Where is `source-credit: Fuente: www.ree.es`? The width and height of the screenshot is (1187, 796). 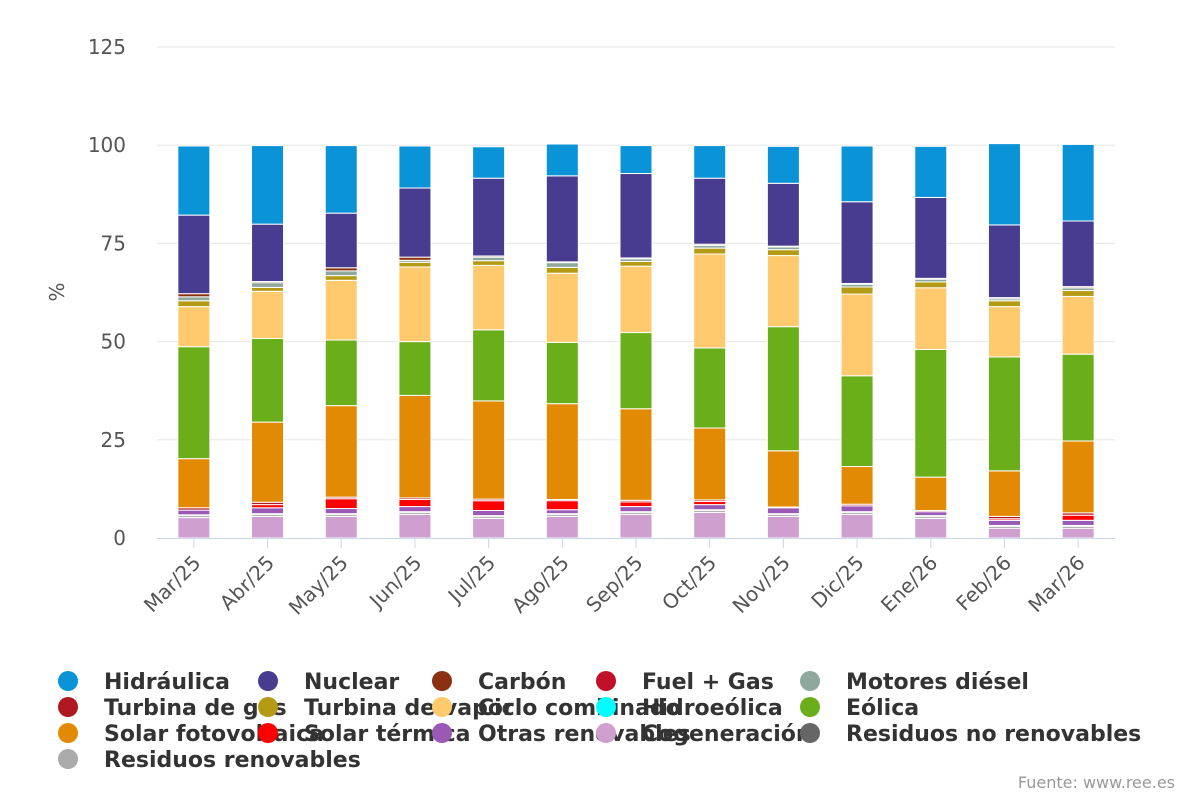
source-credit: Fuente: www.ree.es is located at coordinates (1096, 782).